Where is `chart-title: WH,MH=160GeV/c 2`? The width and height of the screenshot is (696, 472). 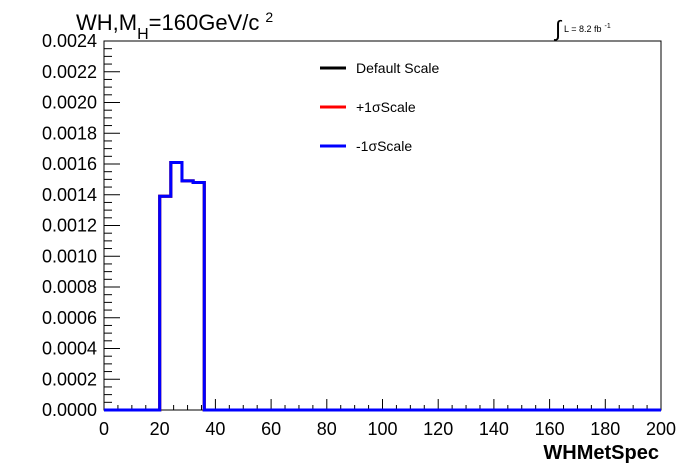
chart-title: WH,MH=160GeV/c 2 is located at coordinates (174, 26).